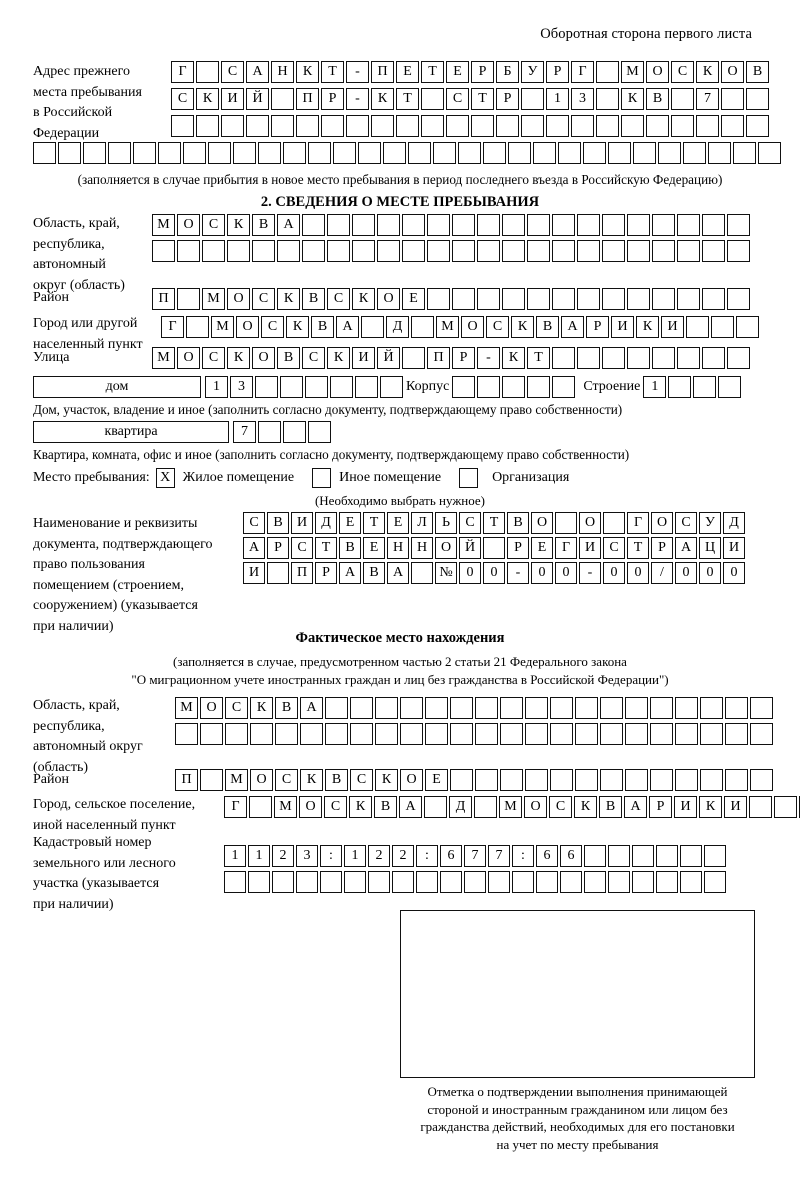  What do you see at coordinates (261, 780) in the screenshot?
I see `form-cell: О` at bounding box center [261, 780].